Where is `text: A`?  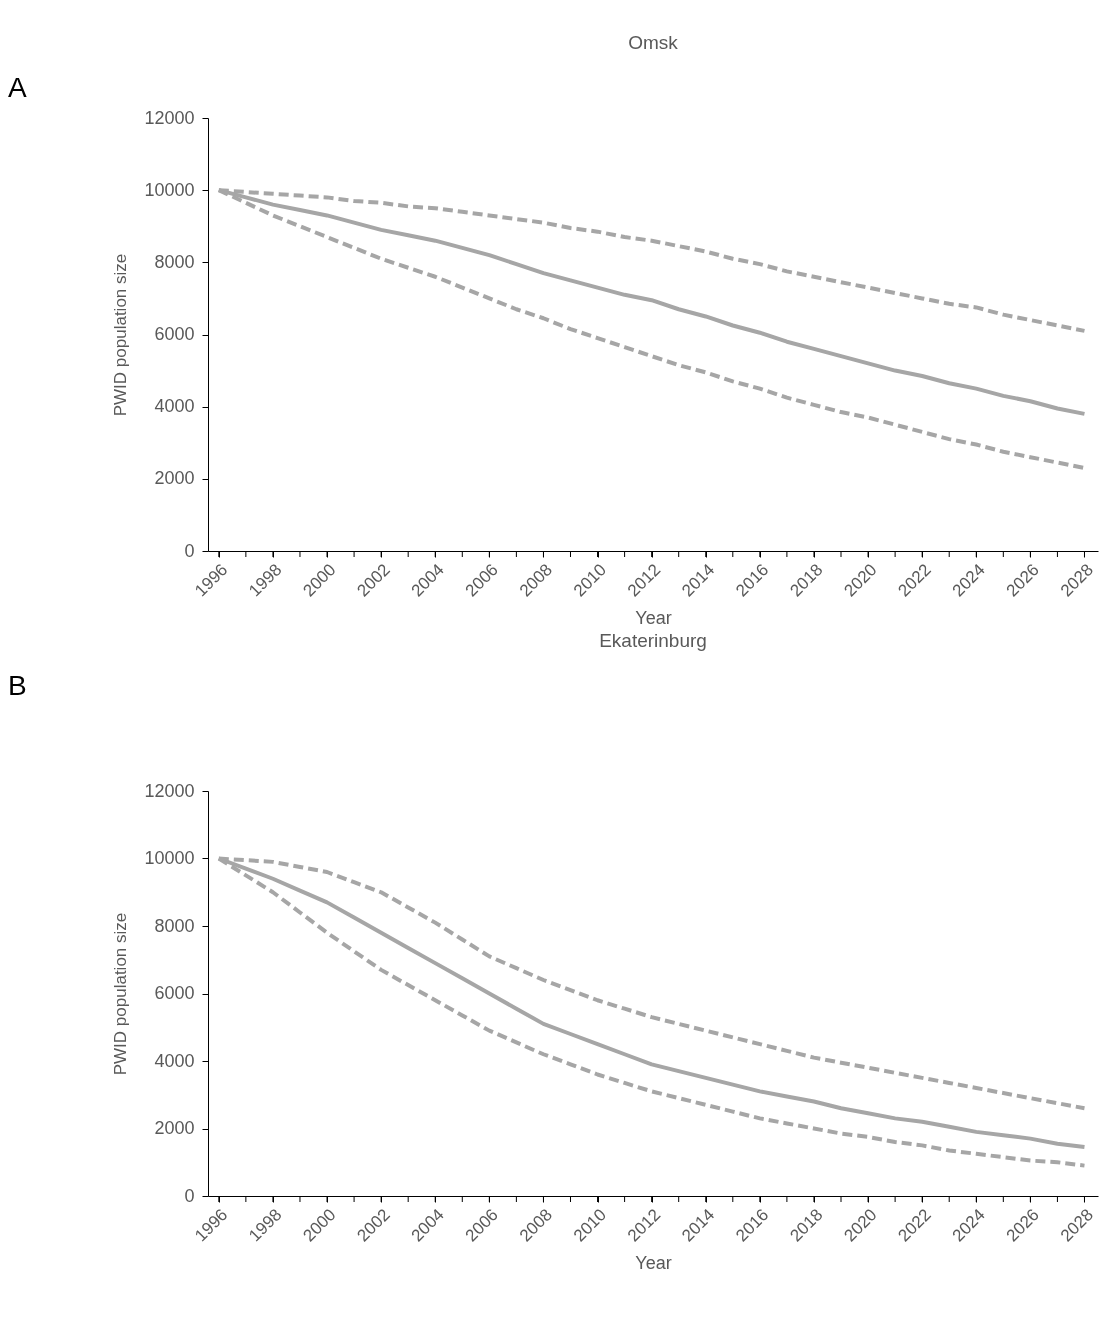 text: A is located at coordinates (17, 87).